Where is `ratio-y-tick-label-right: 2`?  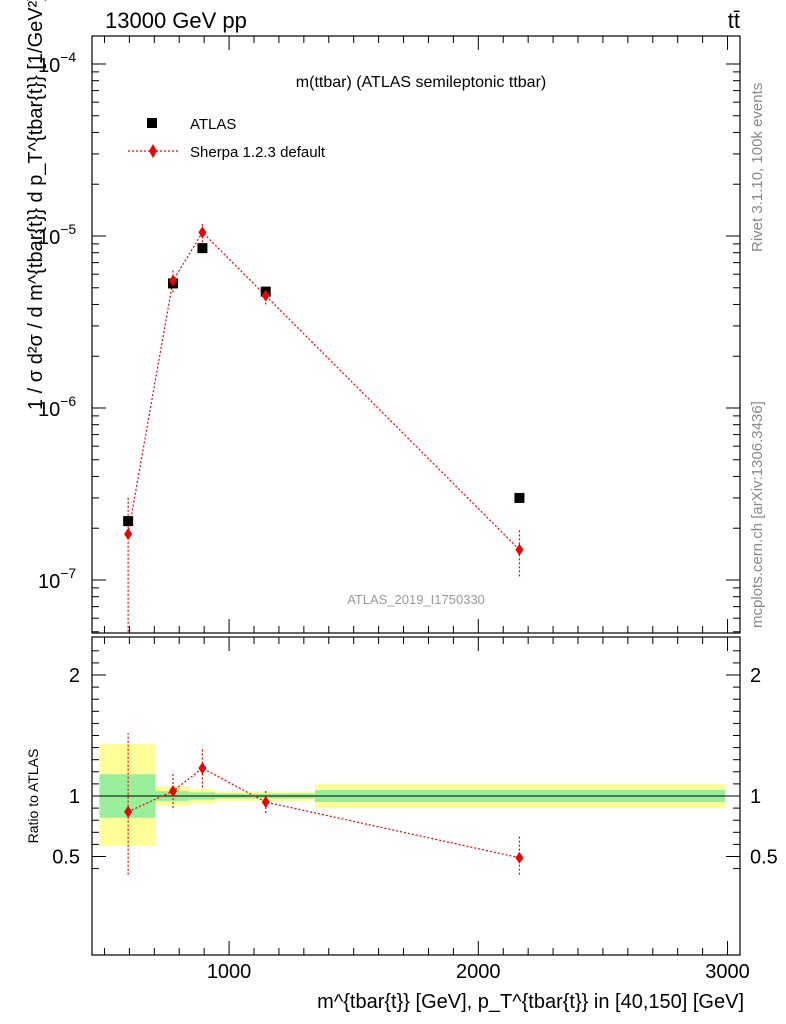
ratio-y-tick-label-right: 2 is located at coordinates (755, 676).